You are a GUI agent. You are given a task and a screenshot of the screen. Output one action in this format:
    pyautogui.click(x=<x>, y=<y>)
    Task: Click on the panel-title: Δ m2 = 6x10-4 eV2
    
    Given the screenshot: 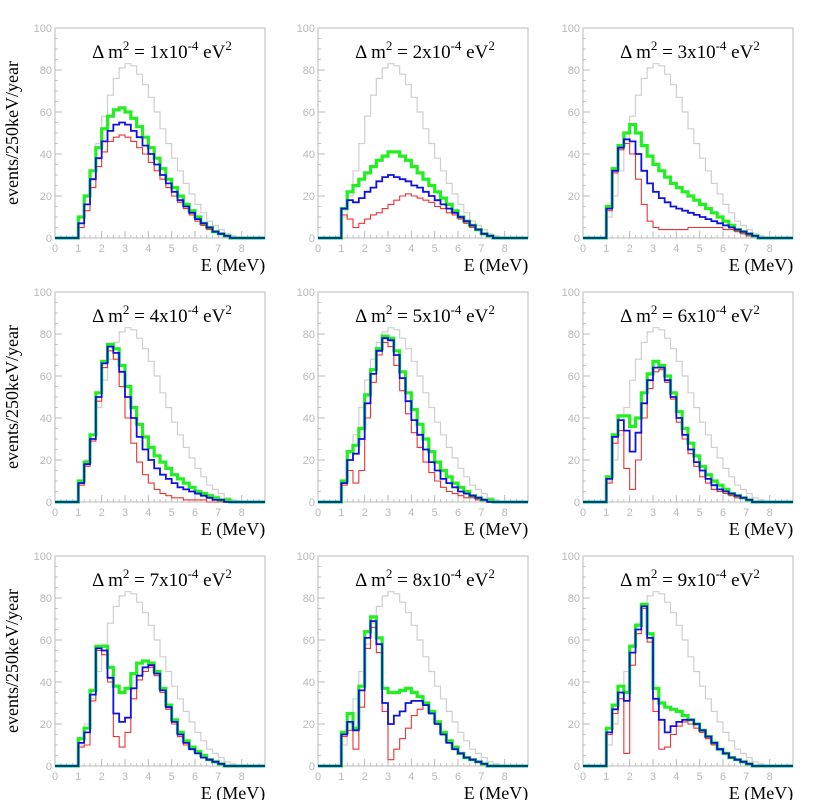 What is the action you would take?
    pyautogui.click(x=690, y=314)
    